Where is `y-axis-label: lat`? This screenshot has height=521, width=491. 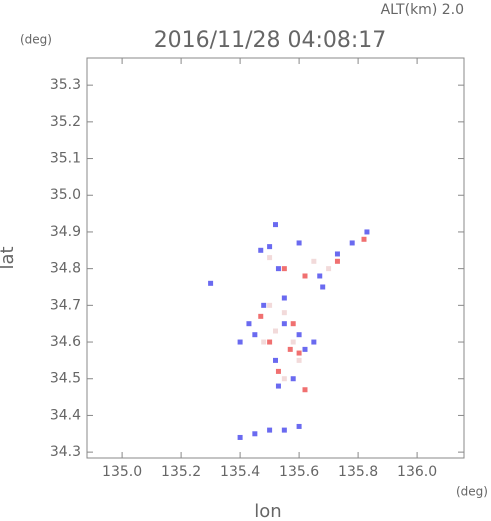
y-axis-label: lat is located at coordinates (9, 257).